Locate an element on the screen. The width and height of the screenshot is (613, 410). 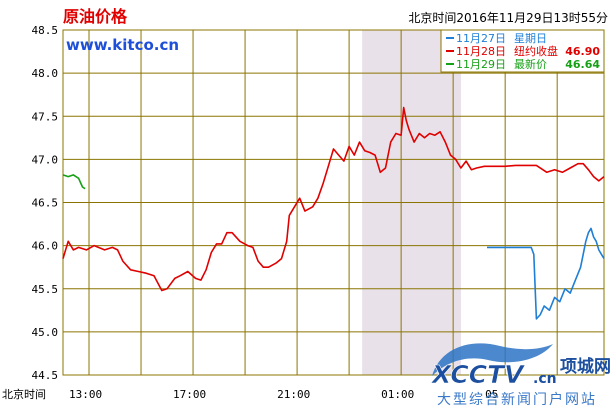
watermark-swoosh is located at coordinates (492, 359).